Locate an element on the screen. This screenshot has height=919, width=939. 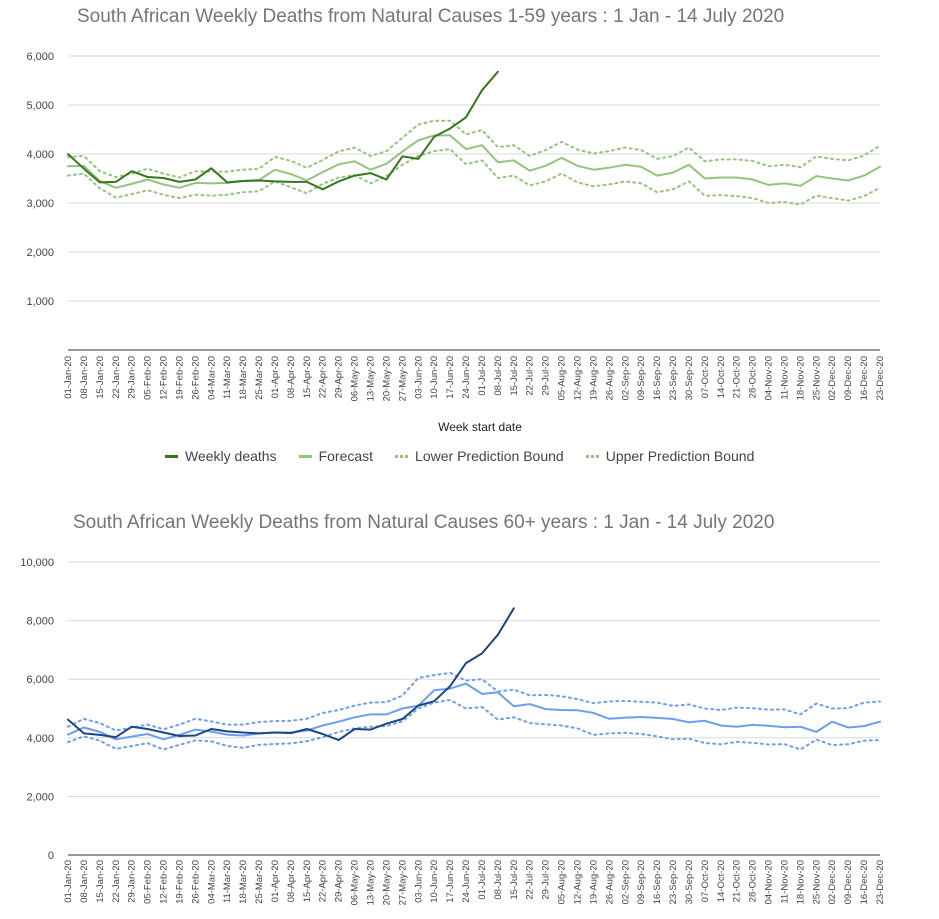
chart1-xtick-label: 05-Aug-20 is located at coordinates (562, 378).